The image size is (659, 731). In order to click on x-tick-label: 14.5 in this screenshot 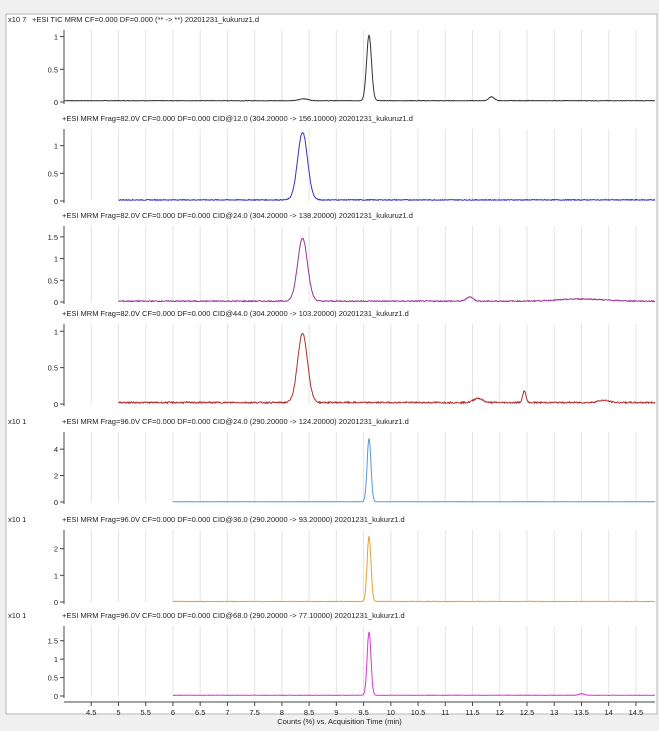, I will do `click(636, 712)`.